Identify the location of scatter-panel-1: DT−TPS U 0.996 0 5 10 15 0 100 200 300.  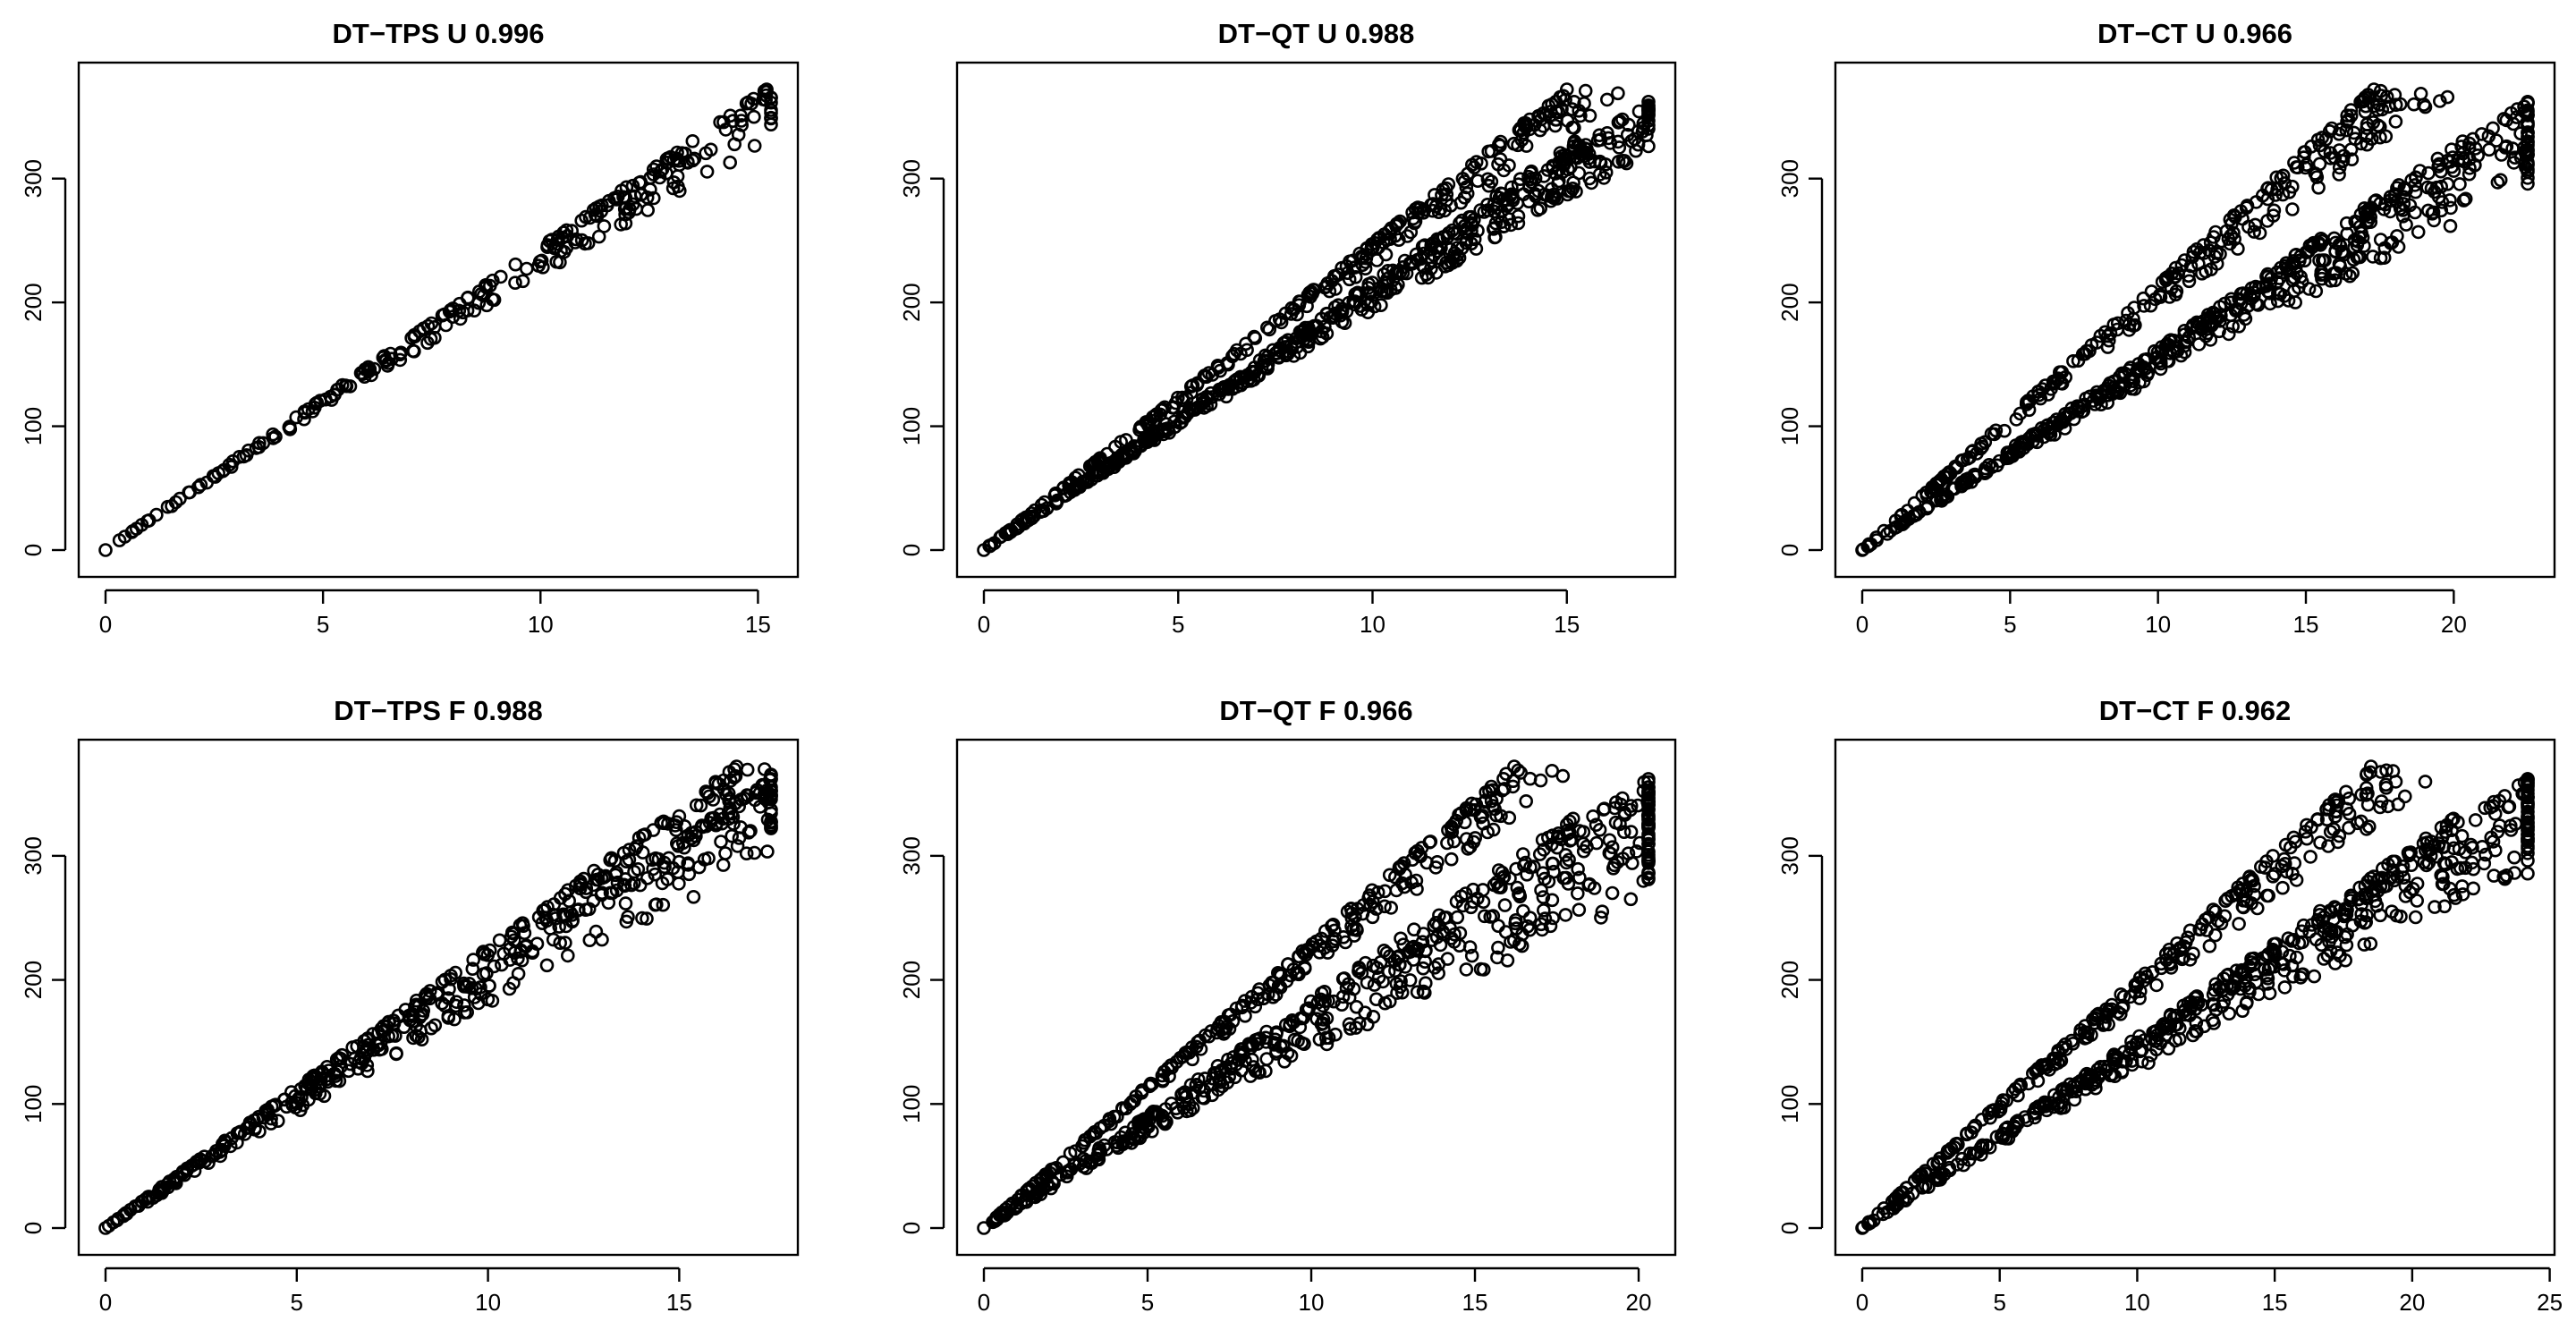
(410, 328).